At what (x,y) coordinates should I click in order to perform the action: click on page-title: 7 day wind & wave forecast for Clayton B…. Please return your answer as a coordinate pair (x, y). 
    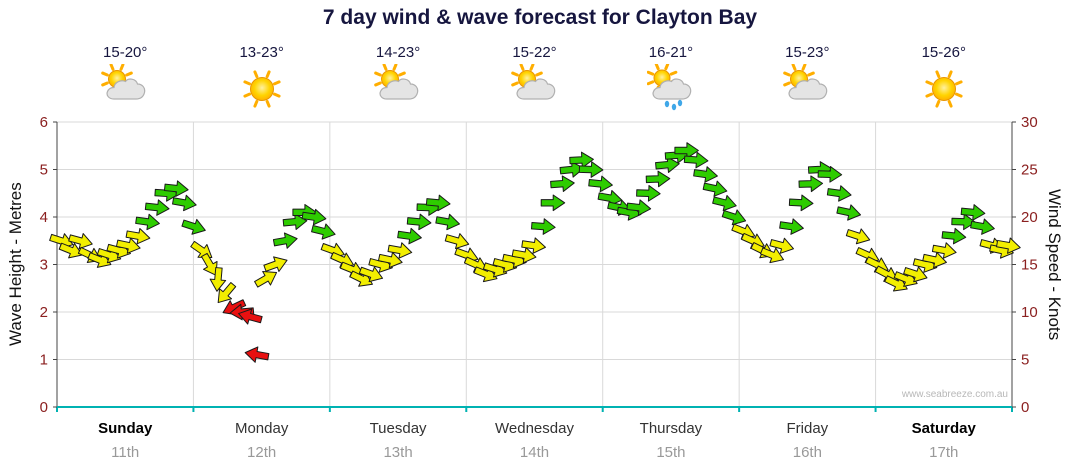
    Looking at the image, I should click on (540, 17).